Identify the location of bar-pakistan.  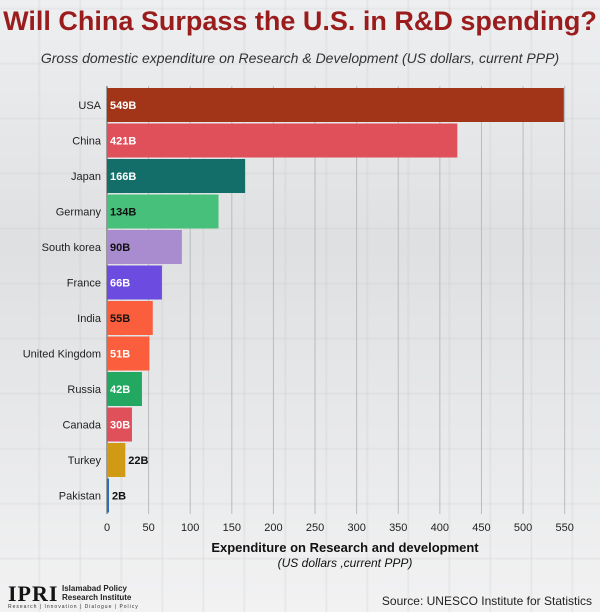
(108, 495).